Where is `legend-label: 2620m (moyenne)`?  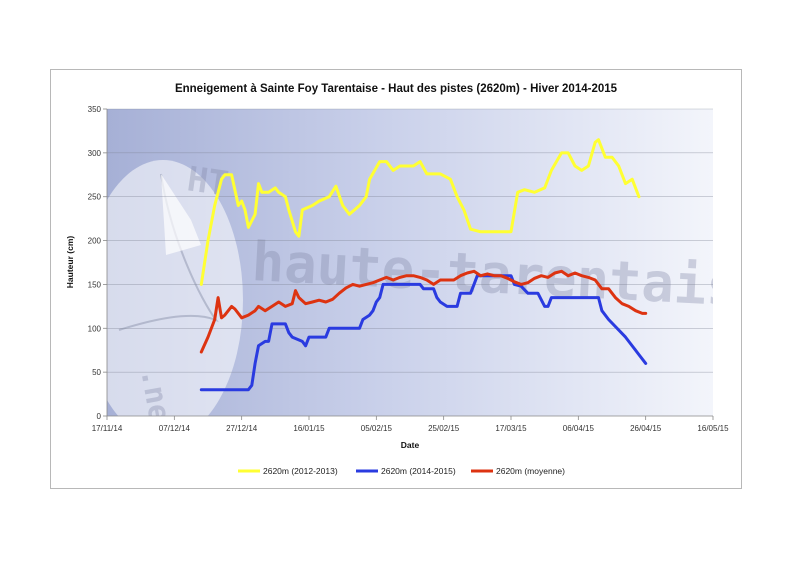 legend-label: 2620m (moyenne) is located at coordinates (530, 471).